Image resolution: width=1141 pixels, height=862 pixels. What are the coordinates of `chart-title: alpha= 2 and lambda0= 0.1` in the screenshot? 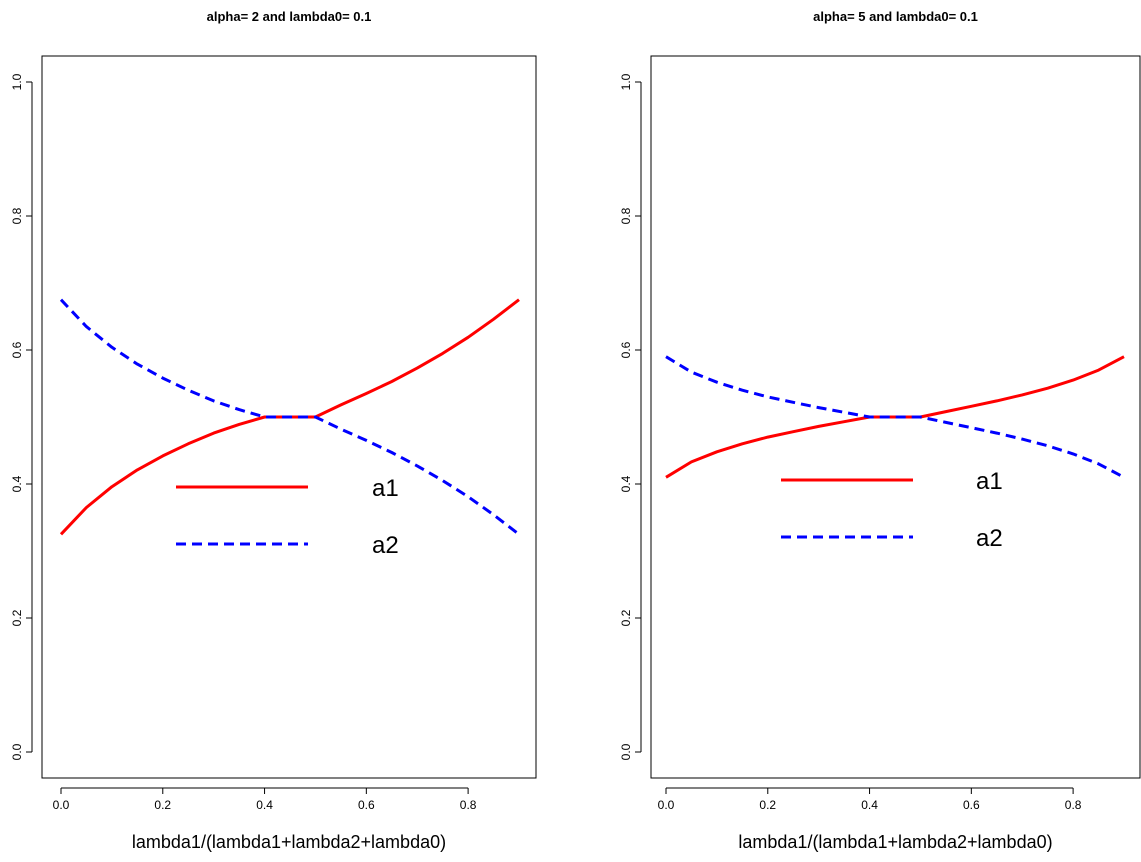 It's located at (289, 16).